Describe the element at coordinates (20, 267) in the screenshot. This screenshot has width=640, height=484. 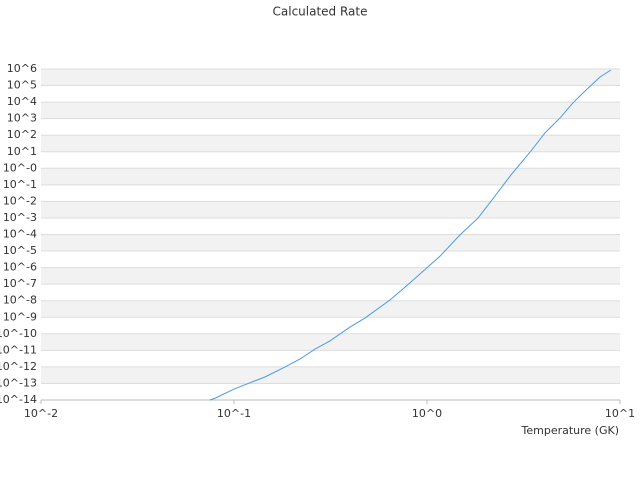
I see `y-tick-label: 10^-6` at that location.